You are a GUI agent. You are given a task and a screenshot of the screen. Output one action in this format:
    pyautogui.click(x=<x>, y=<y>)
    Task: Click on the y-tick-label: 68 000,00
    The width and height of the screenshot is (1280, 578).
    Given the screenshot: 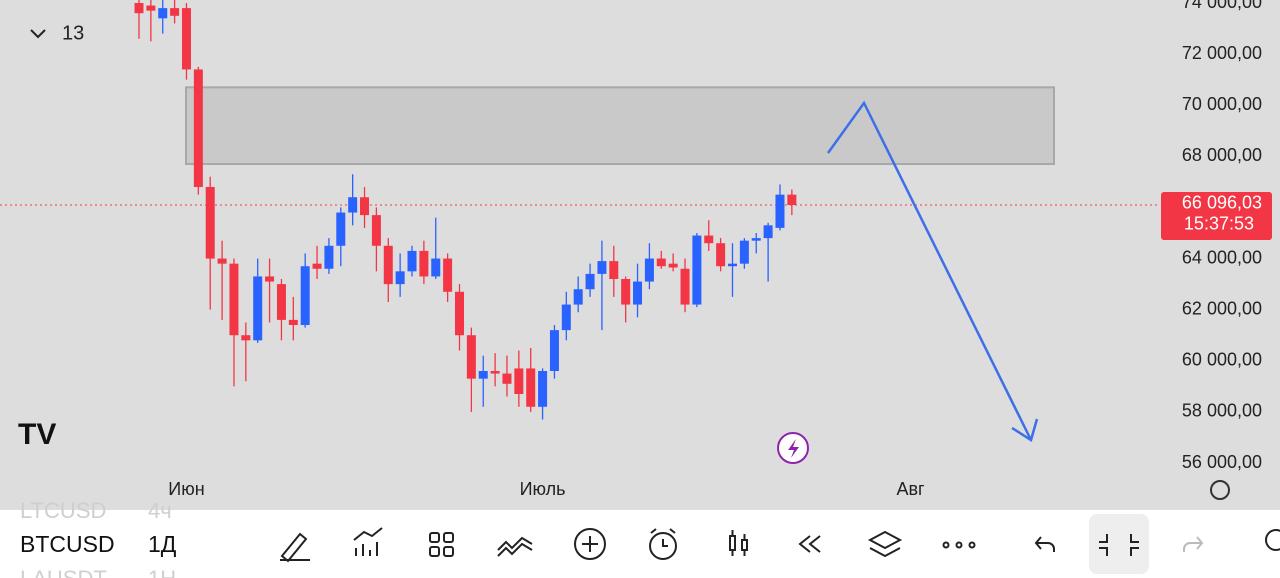 What is the action you would take?
    pyautogui.click(x=1222, y=155)
    